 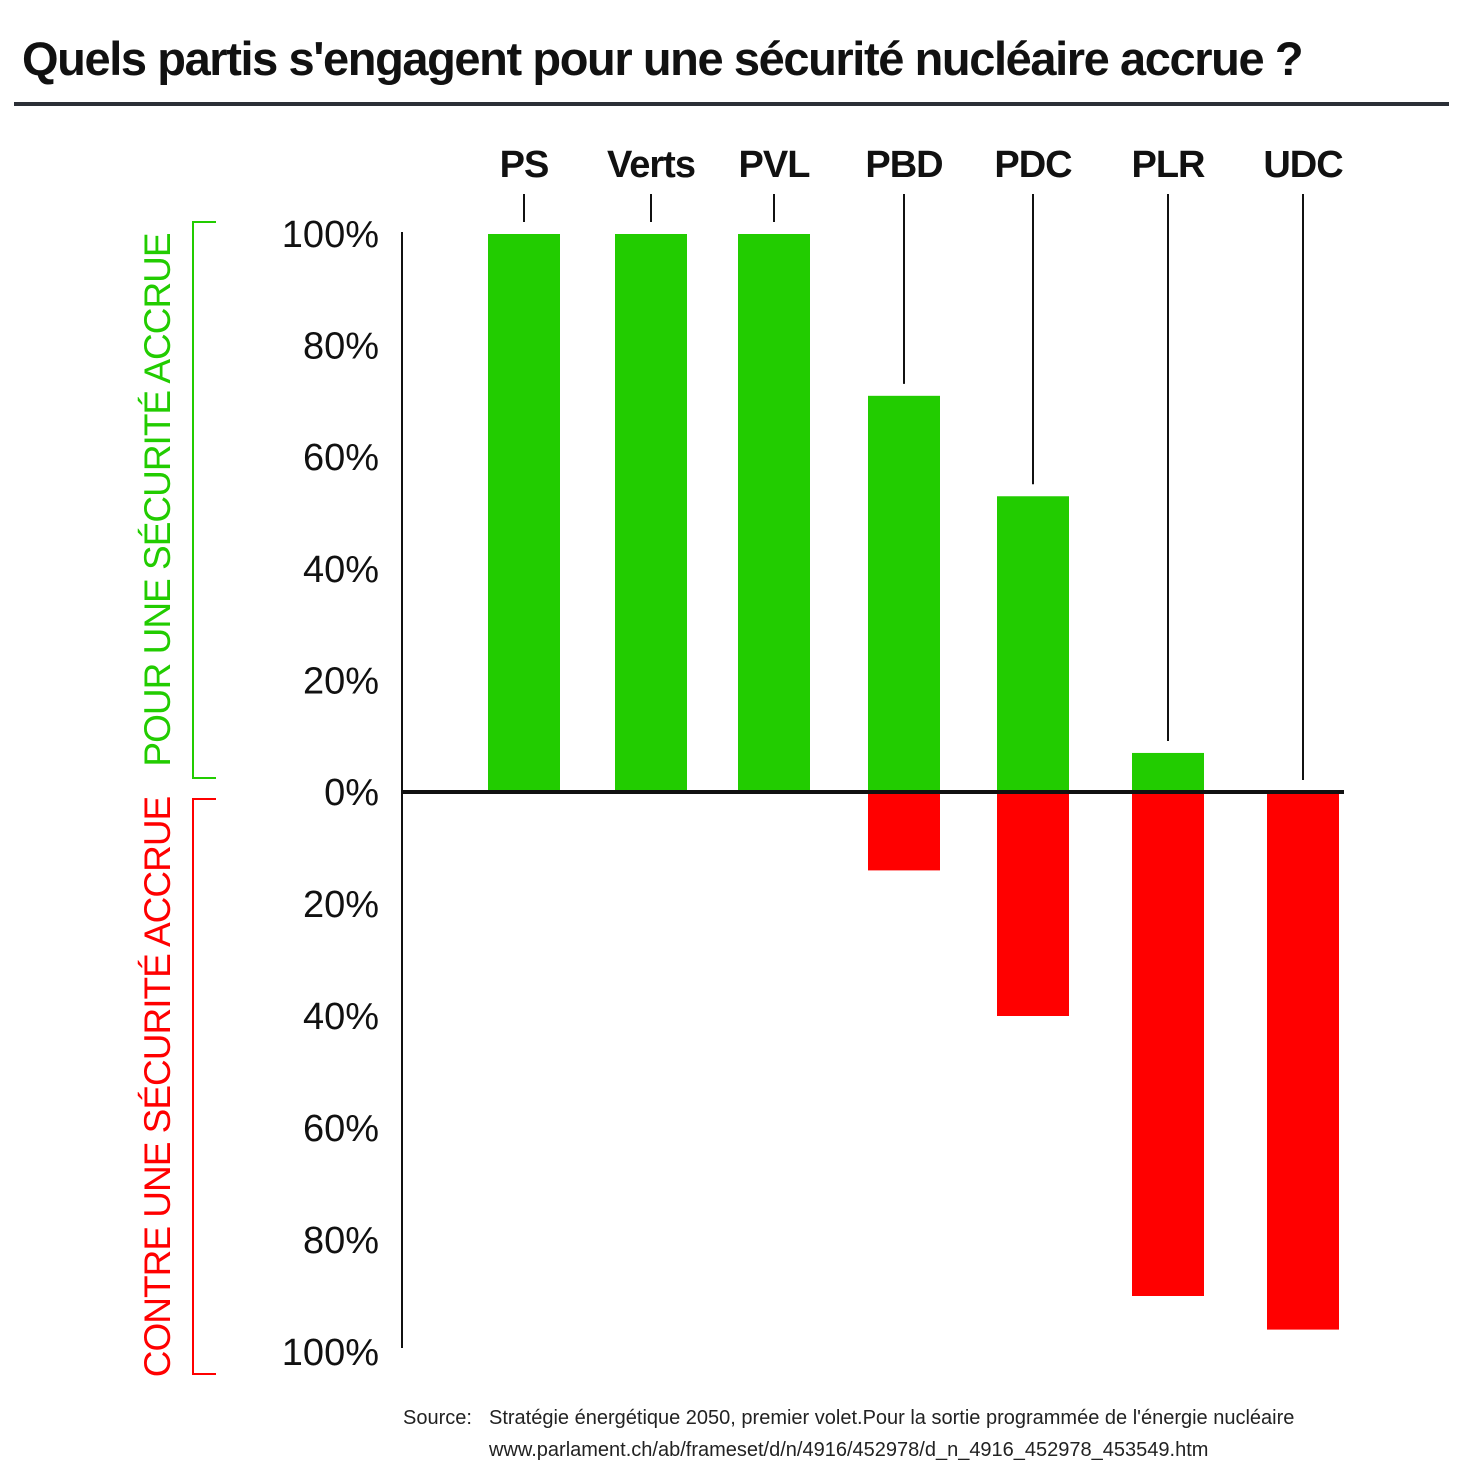 I want to click on legend-contre: CONTRE UNE SÉCURITÉ ACCRUE, so click(x=176, y=1086).